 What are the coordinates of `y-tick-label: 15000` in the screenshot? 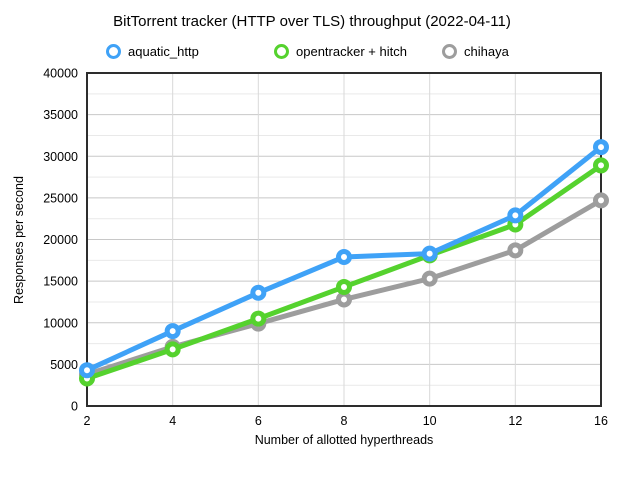 It's located at (60, 282).